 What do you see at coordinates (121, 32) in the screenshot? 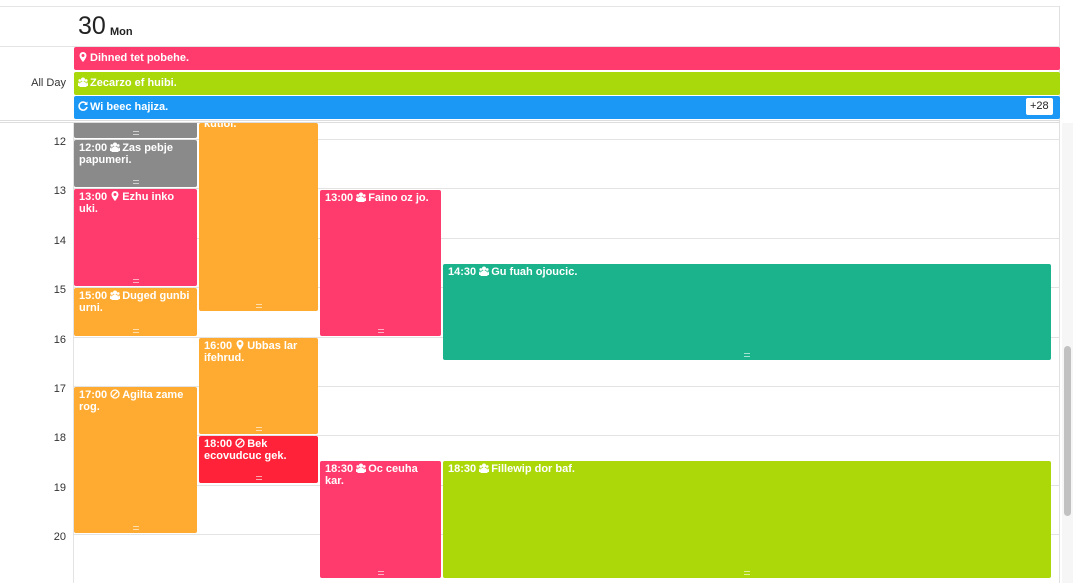
I see `weekday: Mon` at bounding box center [121, 32].